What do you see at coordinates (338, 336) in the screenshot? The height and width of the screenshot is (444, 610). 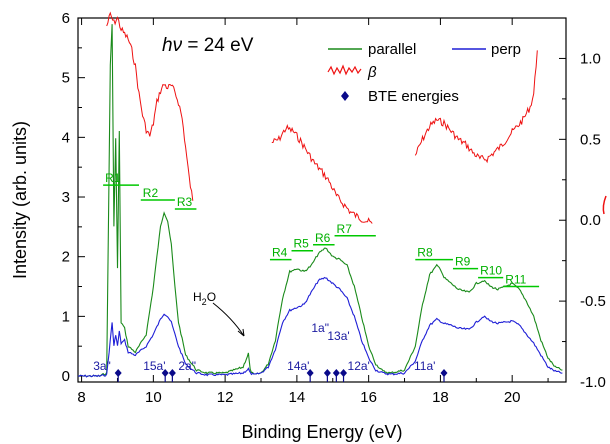 I see `bte-label-5: 13a'` at bounding box center [338, 336].